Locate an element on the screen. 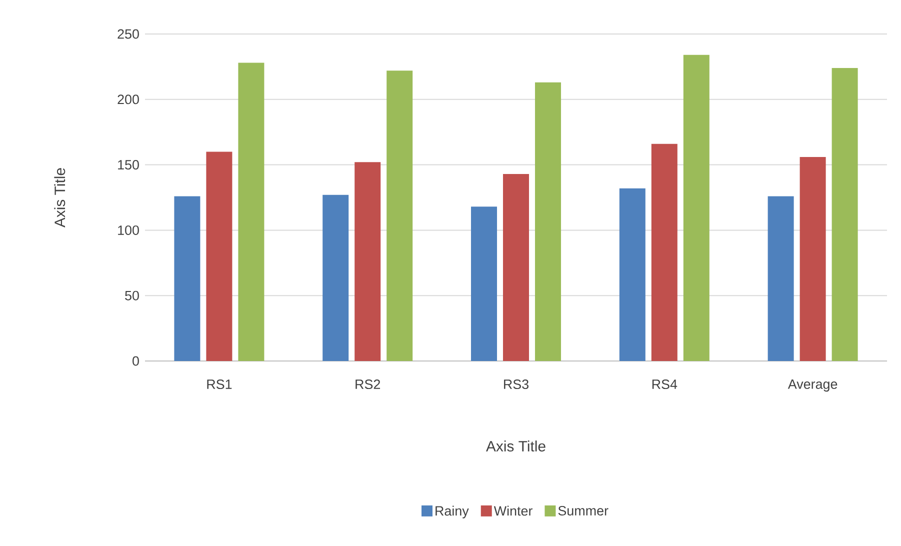  x-tick-label: RS2 is located at coordinates (368, 385).